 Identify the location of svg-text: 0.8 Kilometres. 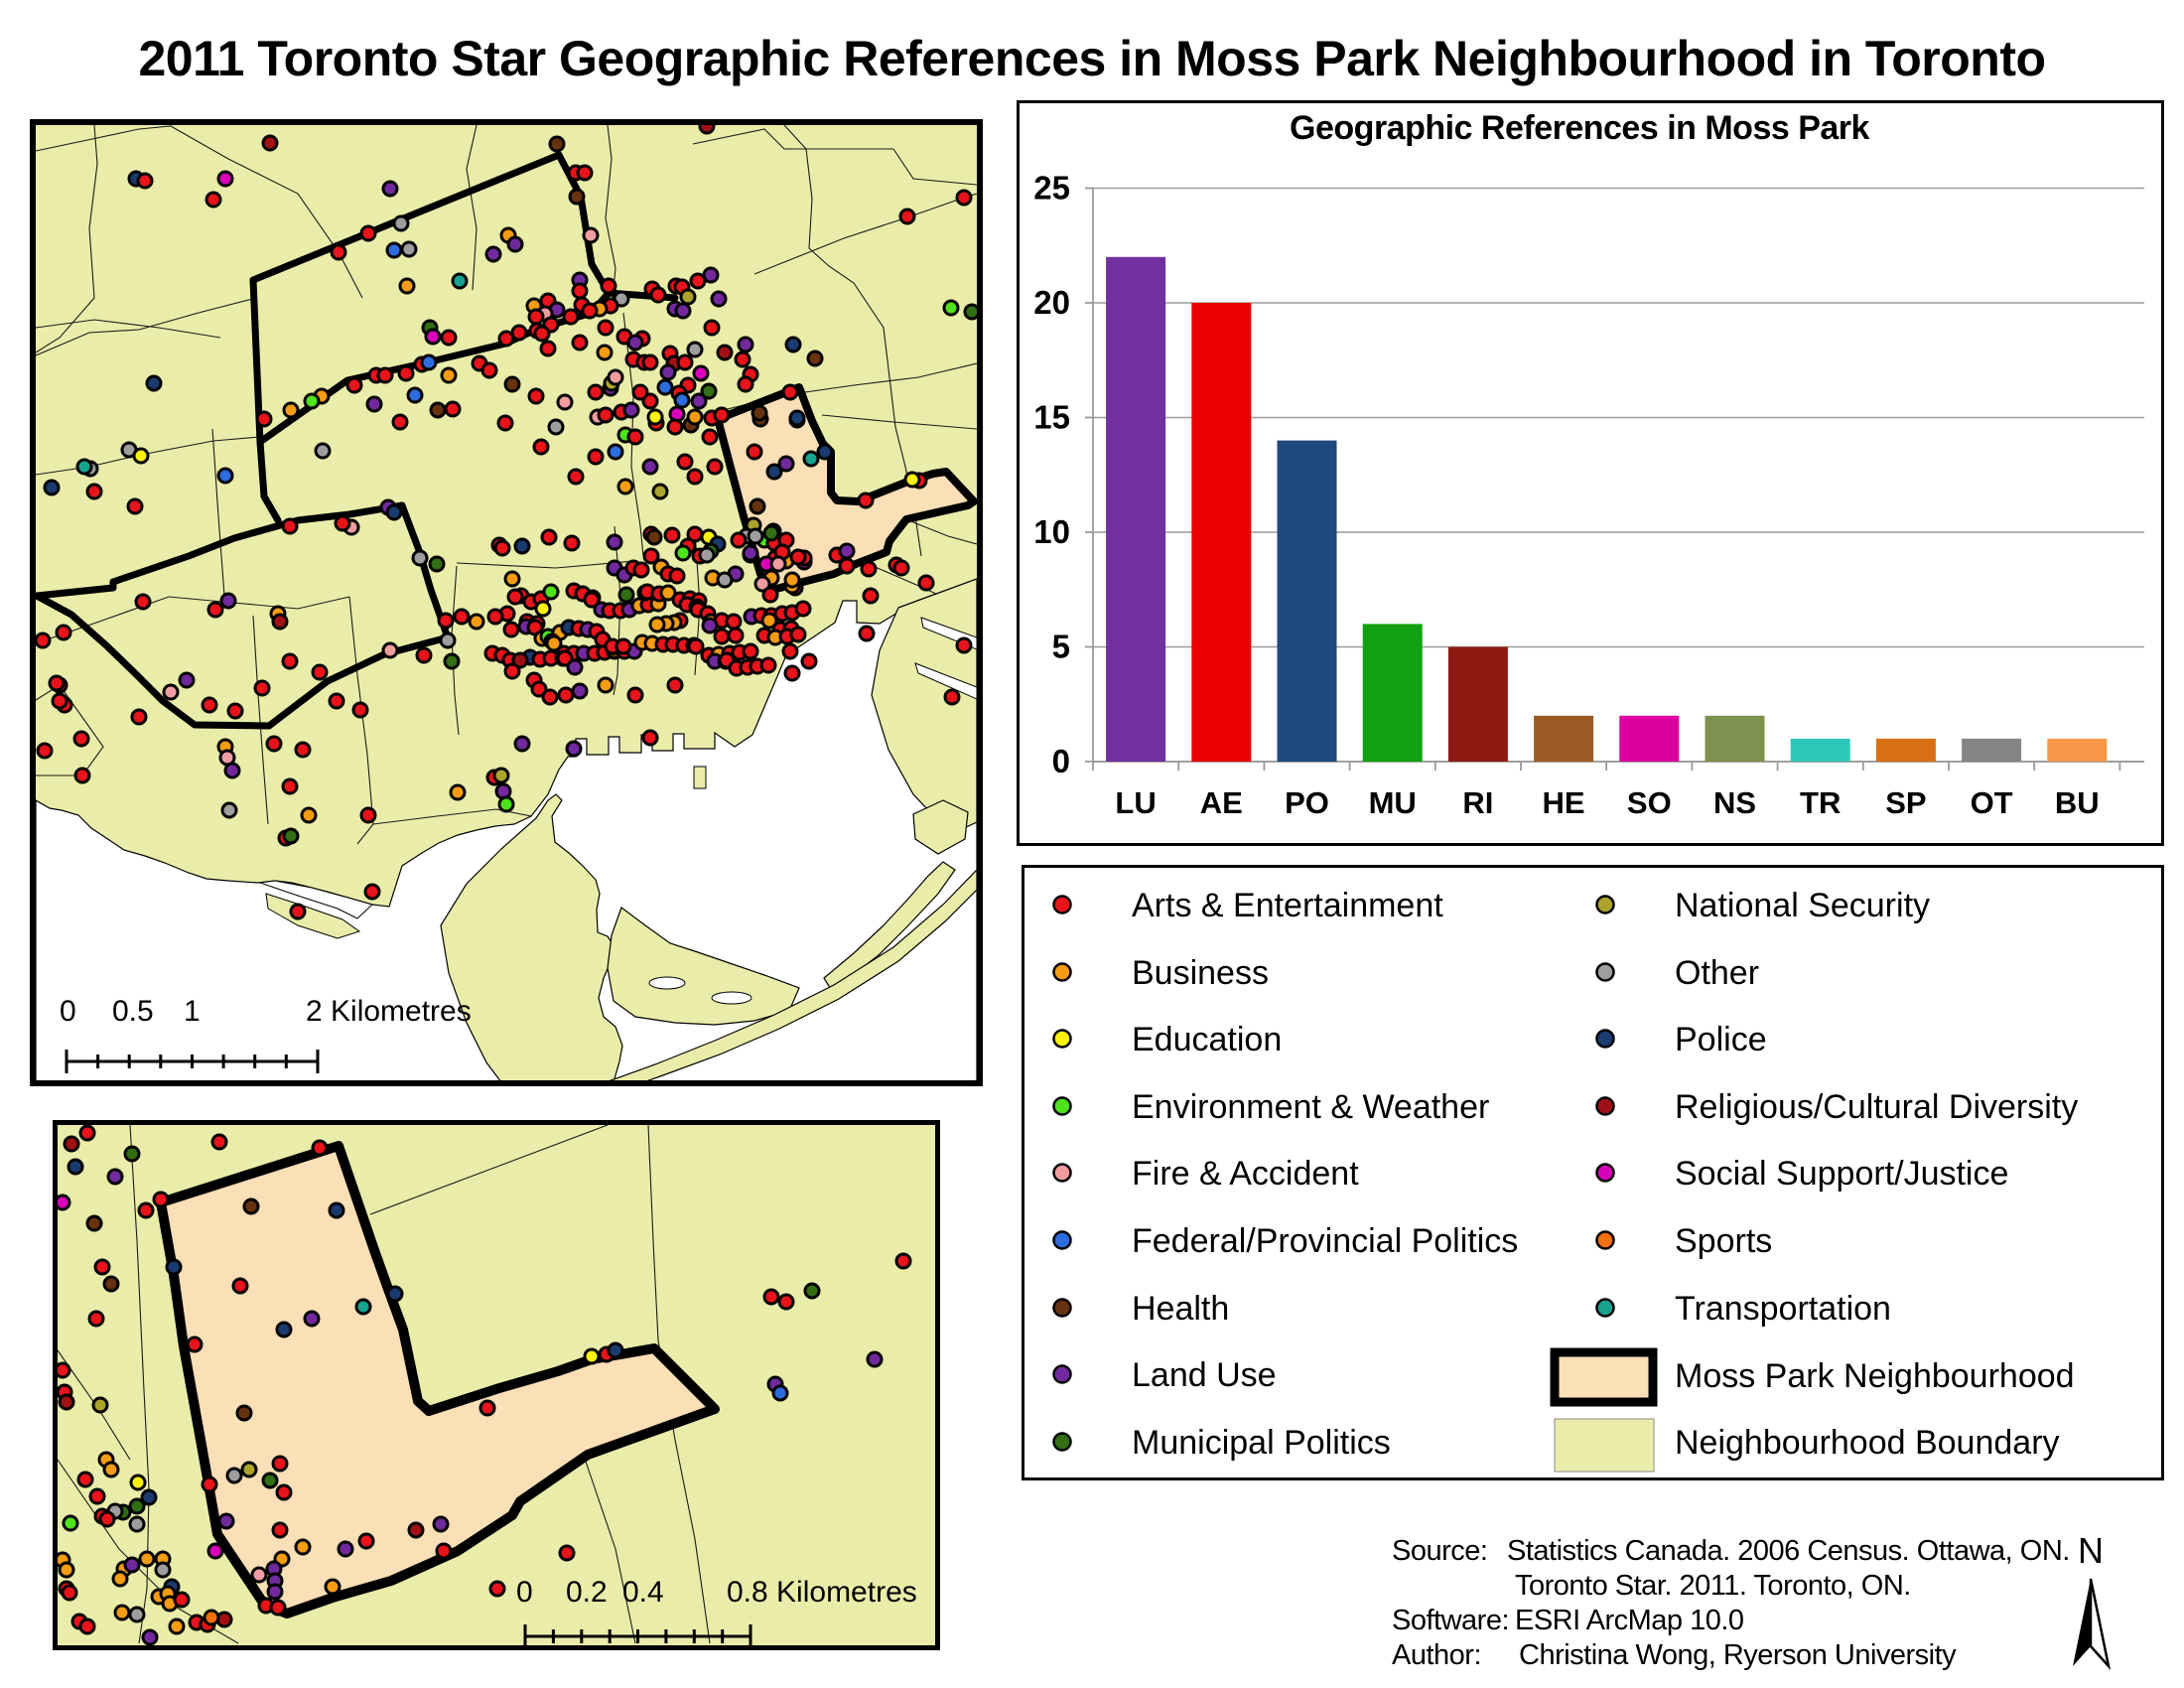
(822, 1592).